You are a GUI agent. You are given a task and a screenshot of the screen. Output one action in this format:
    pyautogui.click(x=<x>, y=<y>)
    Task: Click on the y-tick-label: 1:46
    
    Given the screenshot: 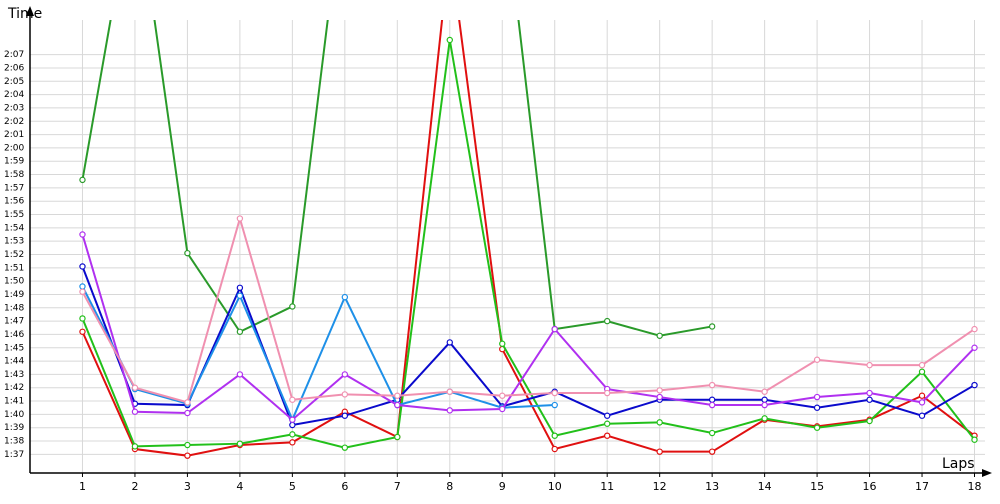 What is the action you would take?
    pyautogui.click(x=14, y=335)
    